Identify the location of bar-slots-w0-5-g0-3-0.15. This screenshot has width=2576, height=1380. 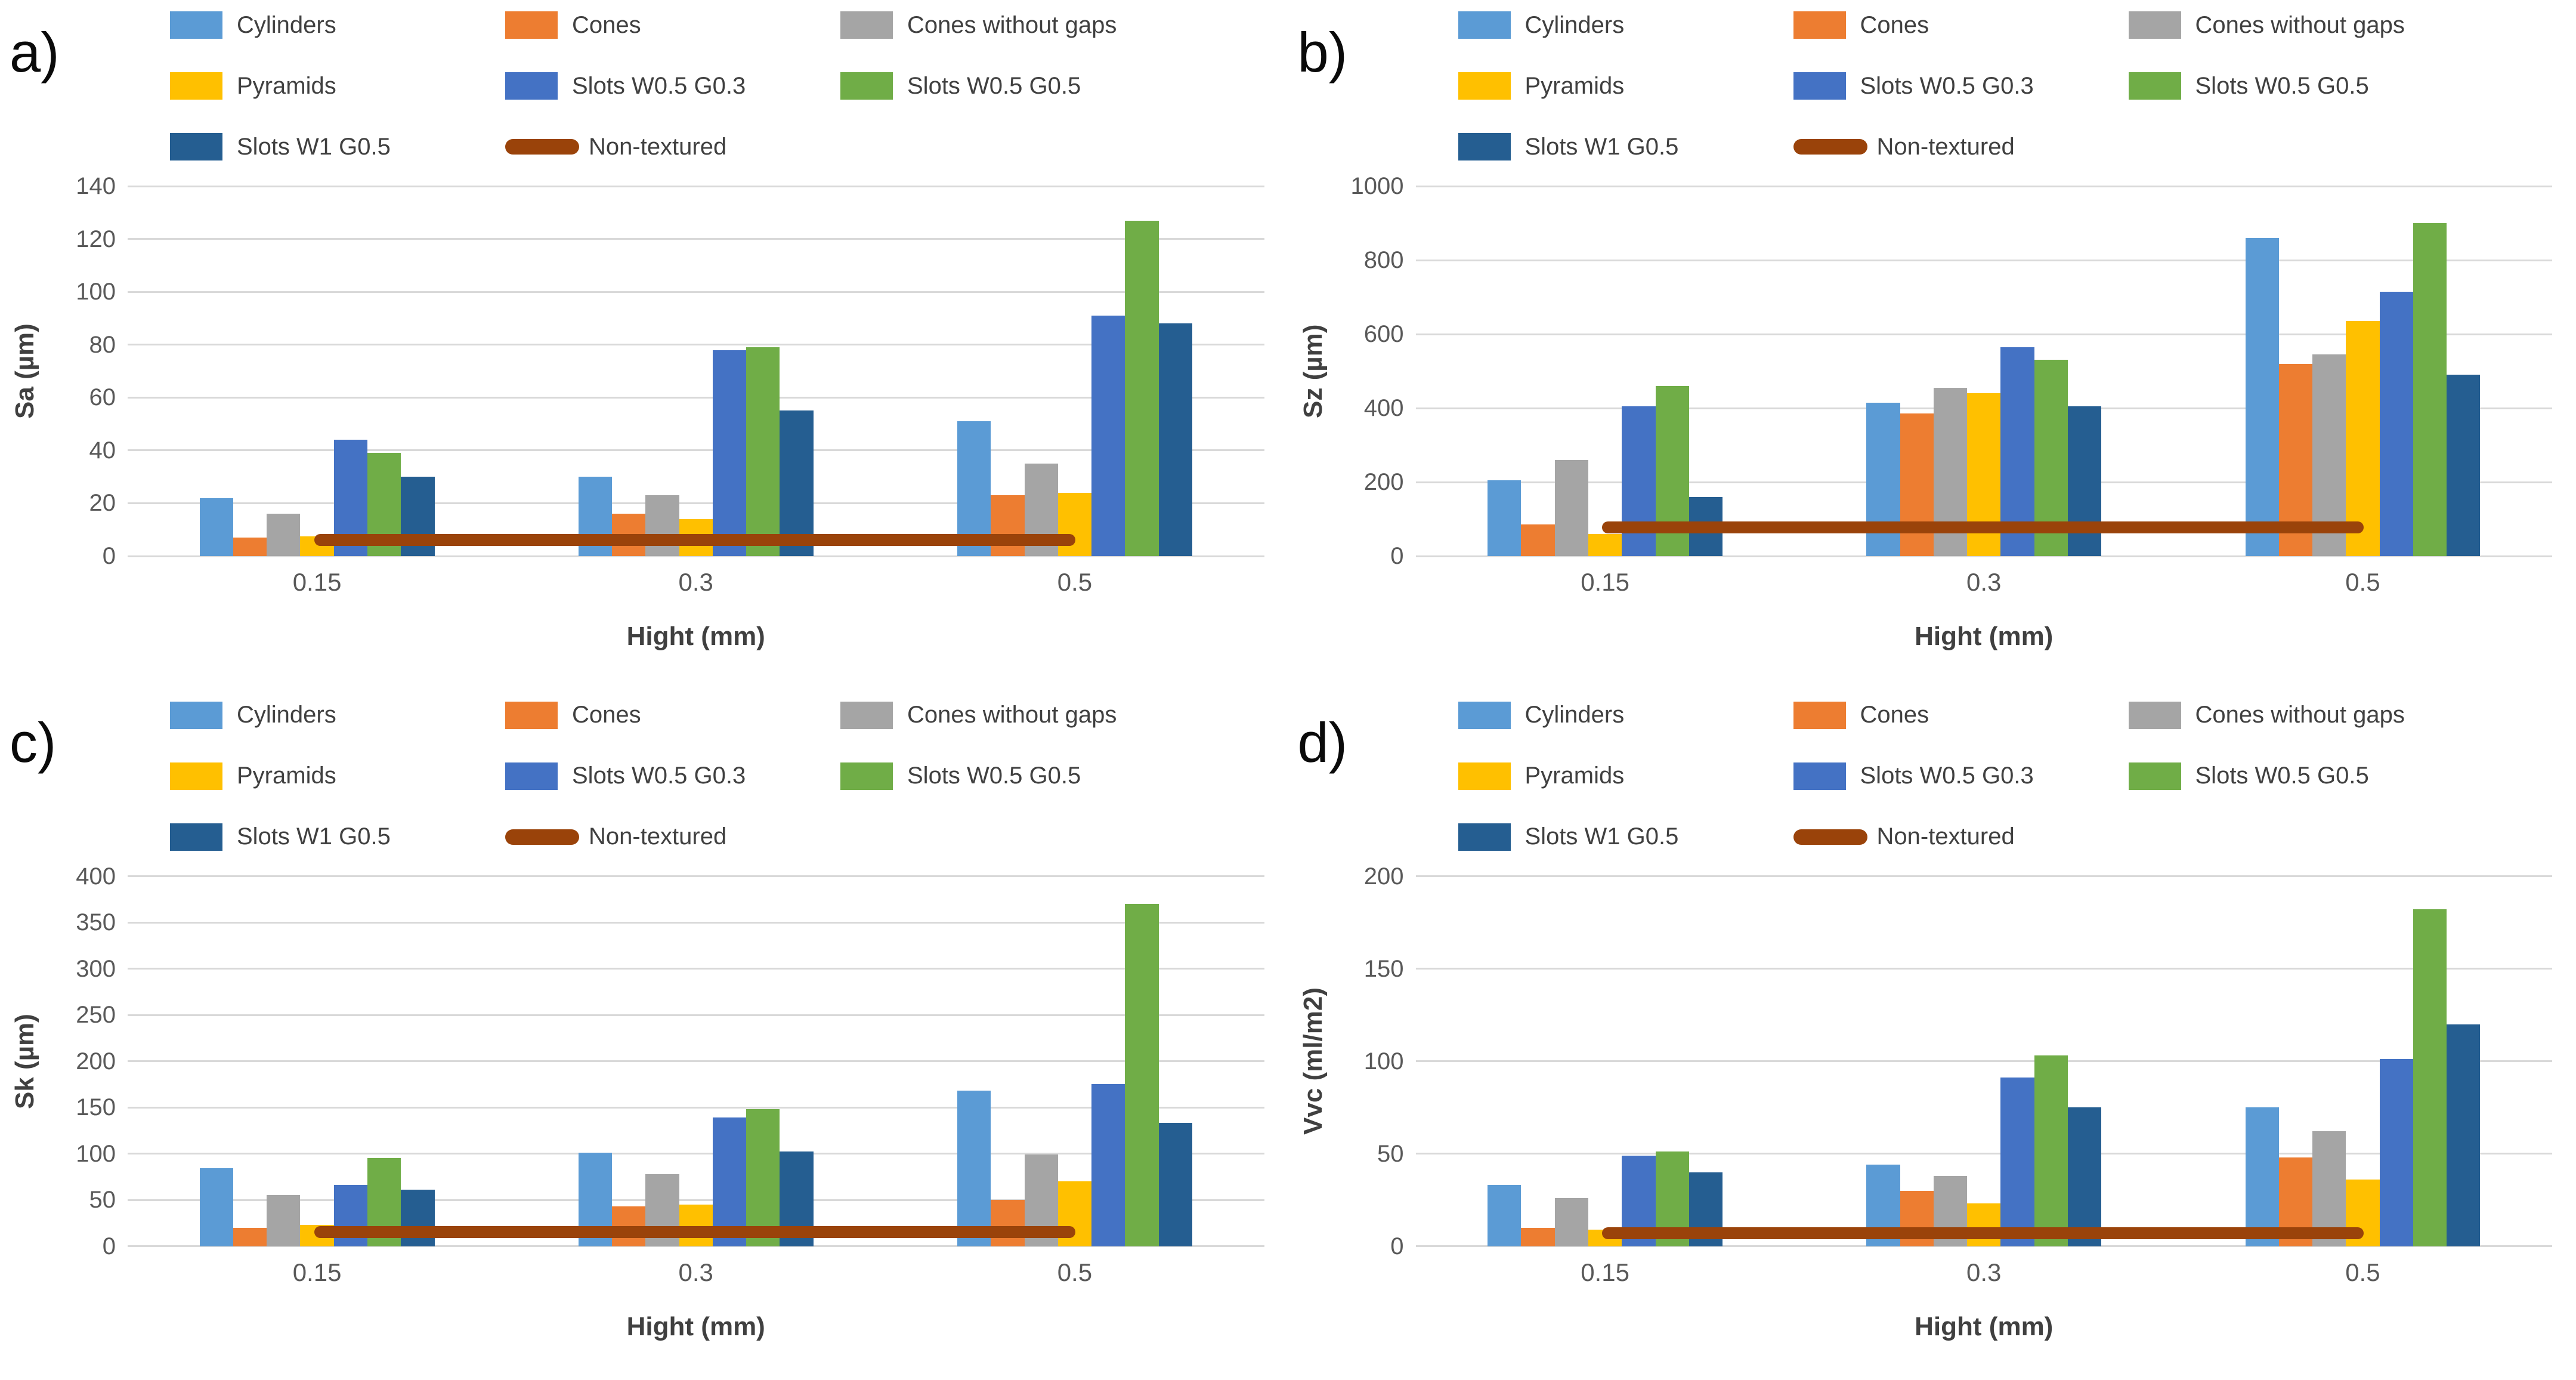
(1639, 481).